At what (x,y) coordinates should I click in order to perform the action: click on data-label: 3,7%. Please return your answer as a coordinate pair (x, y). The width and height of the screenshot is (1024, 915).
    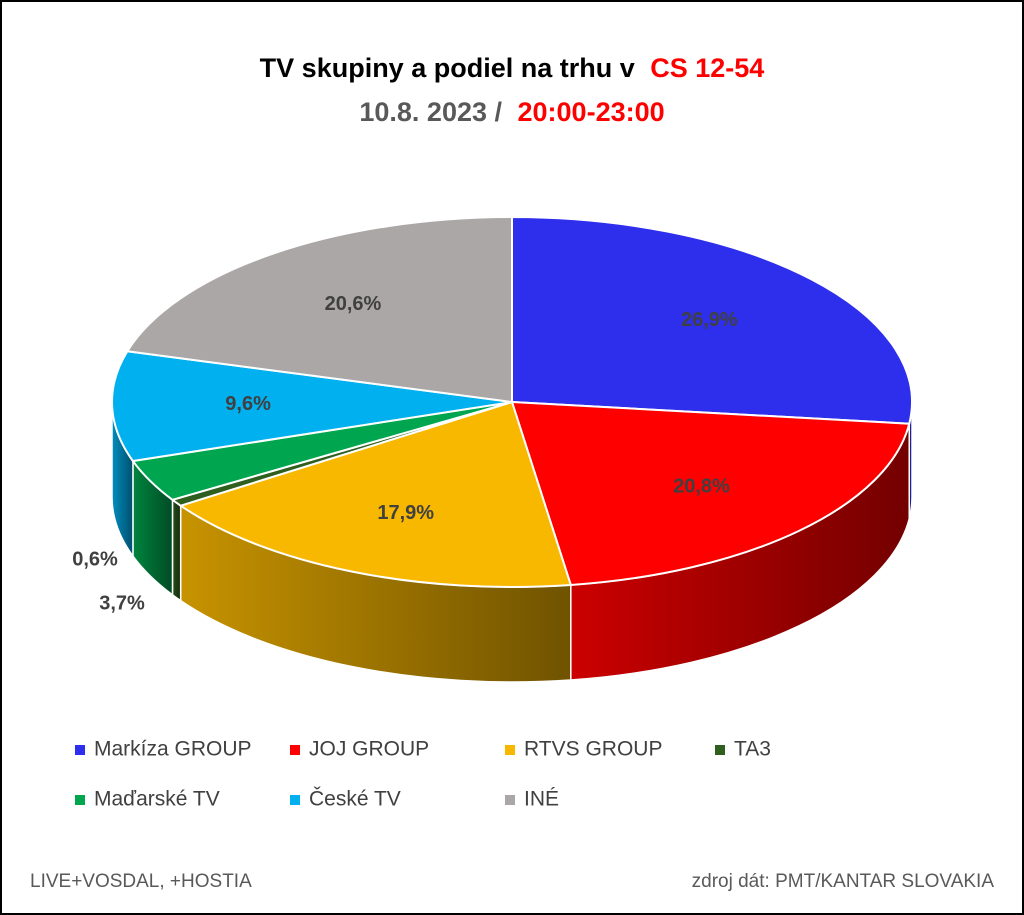
    Looking at the image, I should click on (122, 603).